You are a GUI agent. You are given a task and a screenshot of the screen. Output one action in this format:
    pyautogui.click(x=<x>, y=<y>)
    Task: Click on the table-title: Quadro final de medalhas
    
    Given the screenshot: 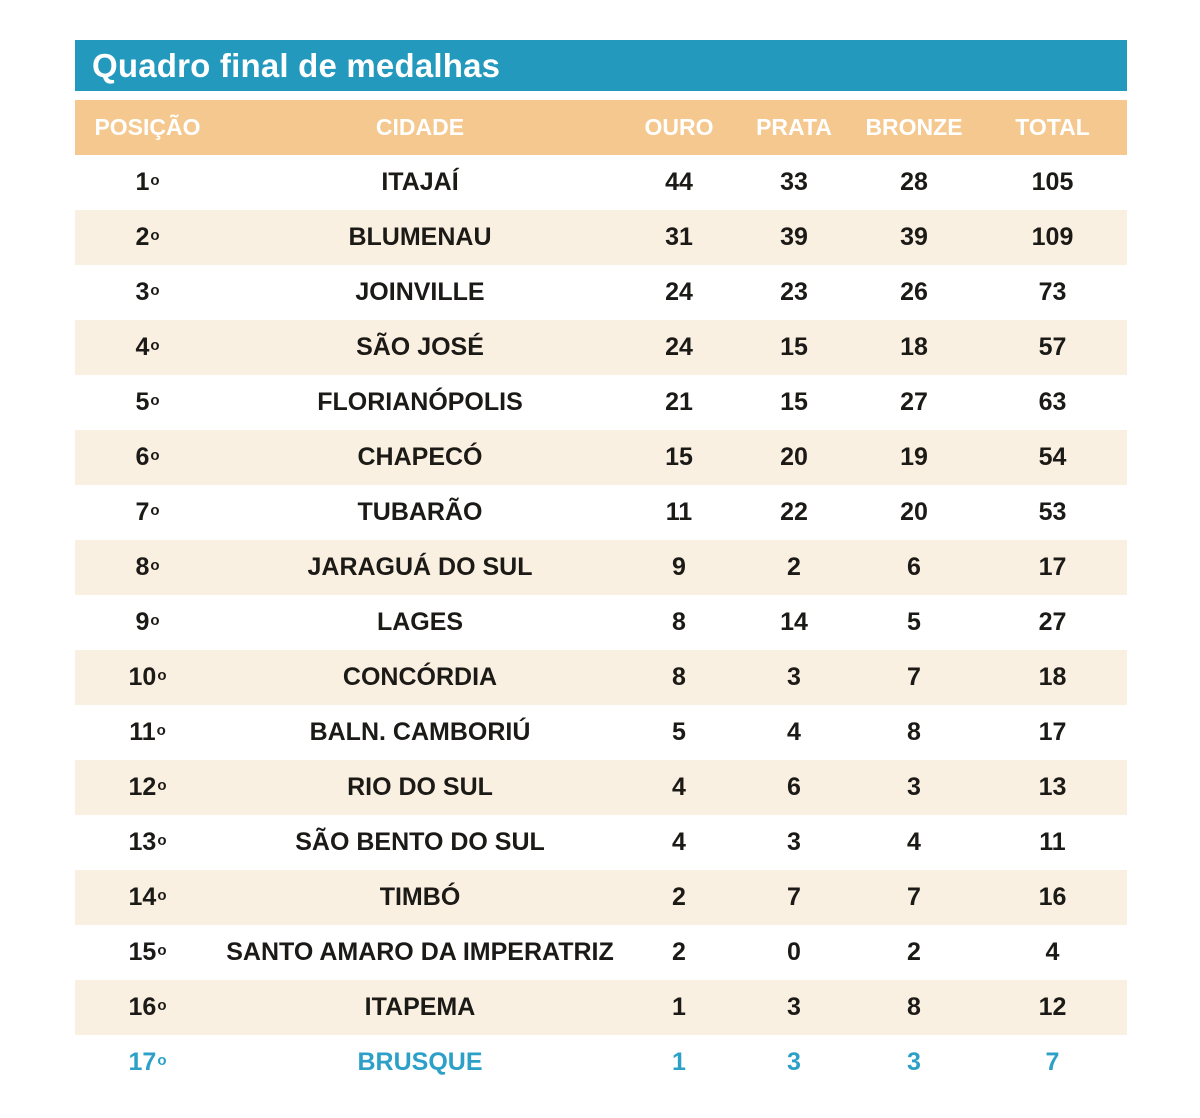 What is the action you would take?
    pyautogui.click(x=296, y=65)
    